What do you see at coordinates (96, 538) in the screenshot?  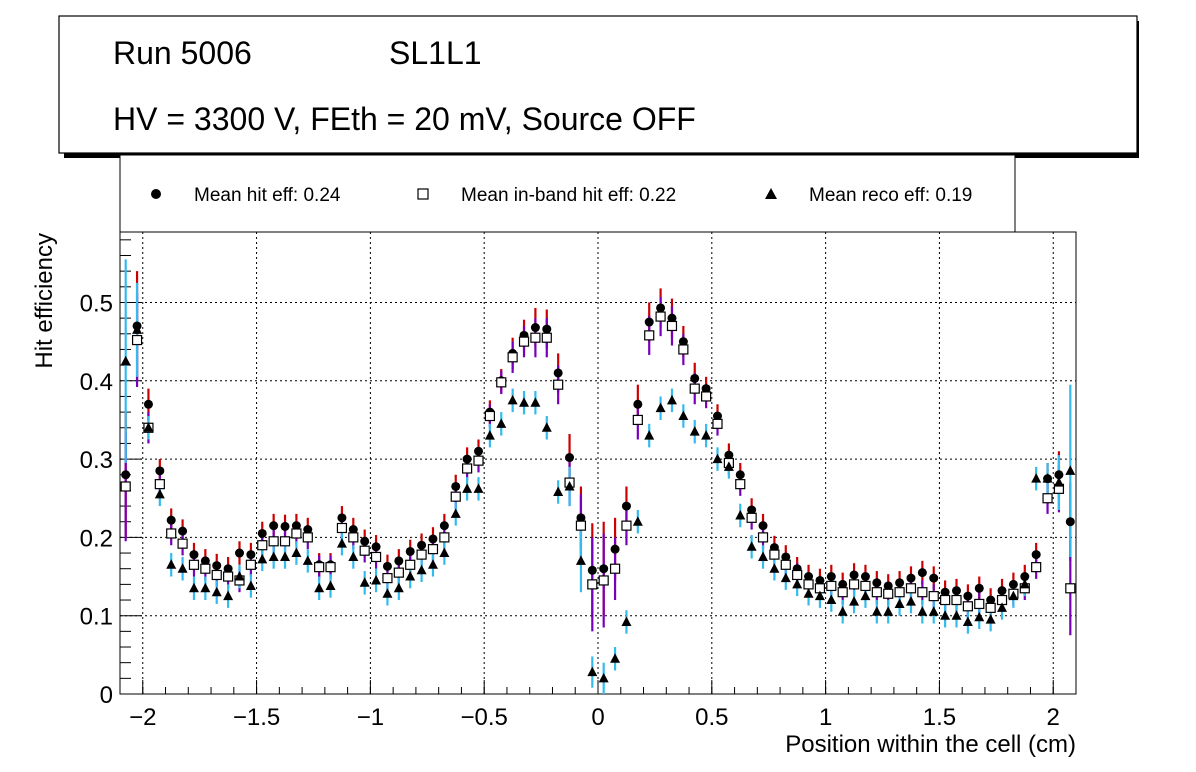 I see `y-tick-label: 0.2` at bounding box center [96, 538].